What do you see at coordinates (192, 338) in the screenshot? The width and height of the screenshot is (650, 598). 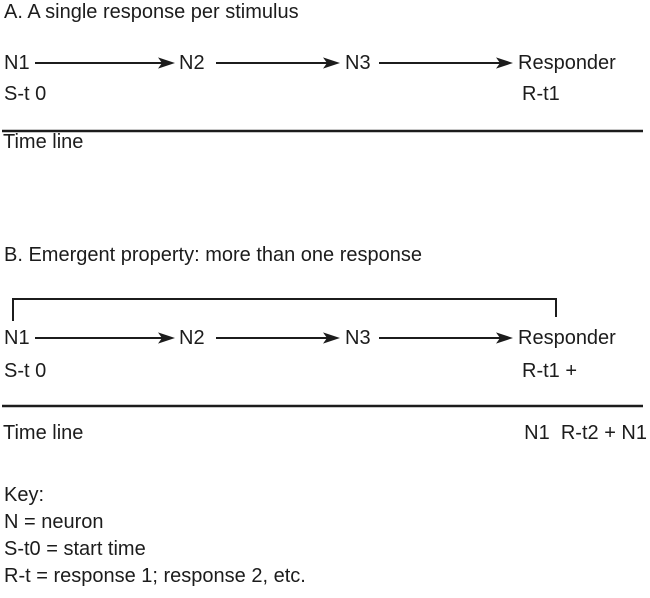 I see `node-b-n2: N2` at bounding box center [192, 338].